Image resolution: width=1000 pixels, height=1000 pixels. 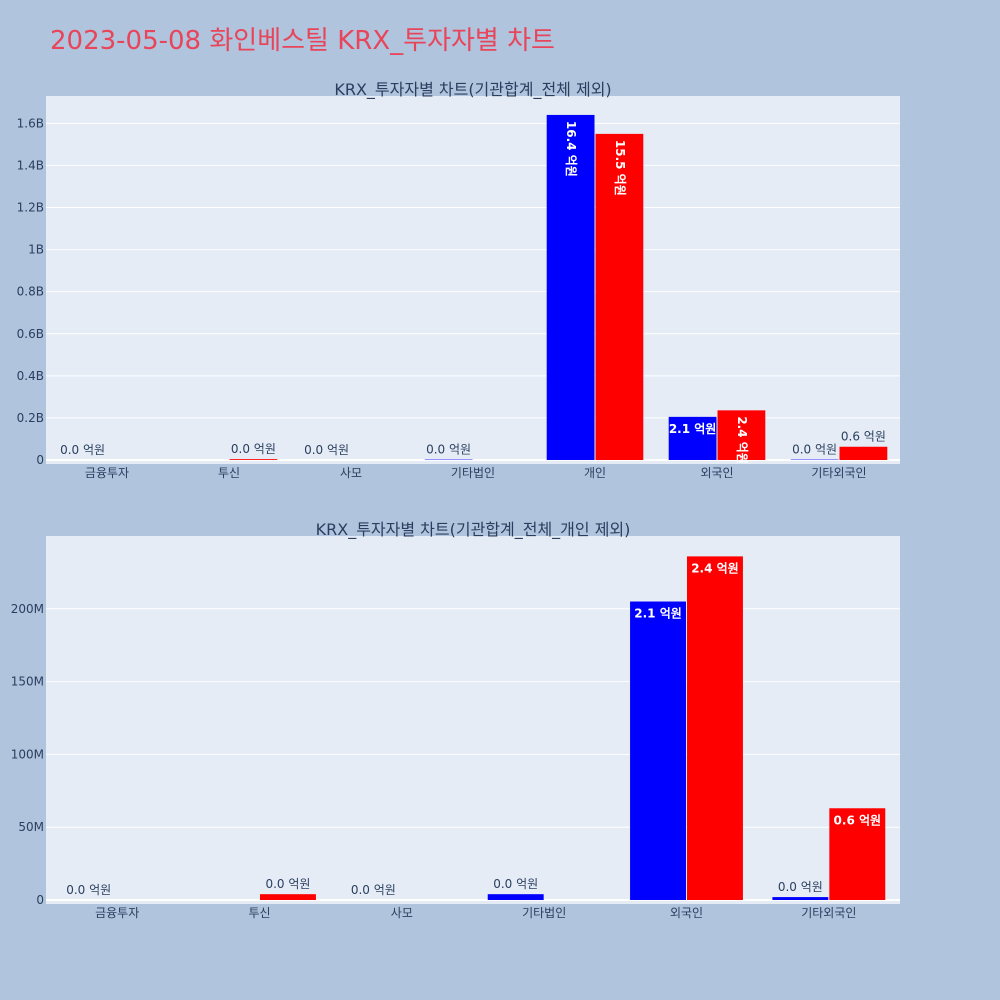 What do you see at coordinates (30, 123) in the screenshot?
I see `y-tick-label: 1.6B` at bounding box center [30, 123].